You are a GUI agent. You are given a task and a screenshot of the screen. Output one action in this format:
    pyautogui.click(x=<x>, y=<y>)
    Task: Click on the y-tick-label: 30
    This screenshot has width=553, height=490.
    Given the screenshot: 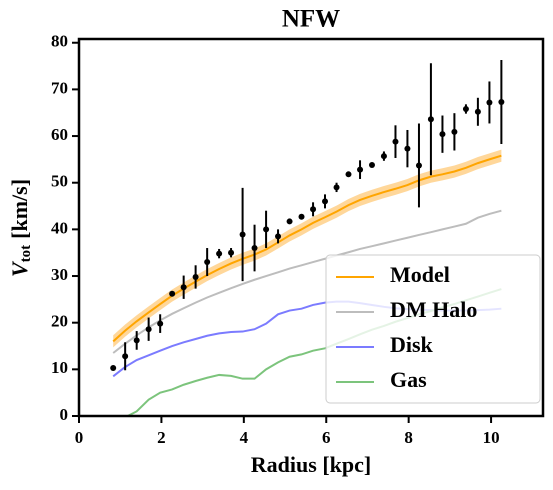 What is the action you would take?
    pyautogui.click(x=59, y=274)
    